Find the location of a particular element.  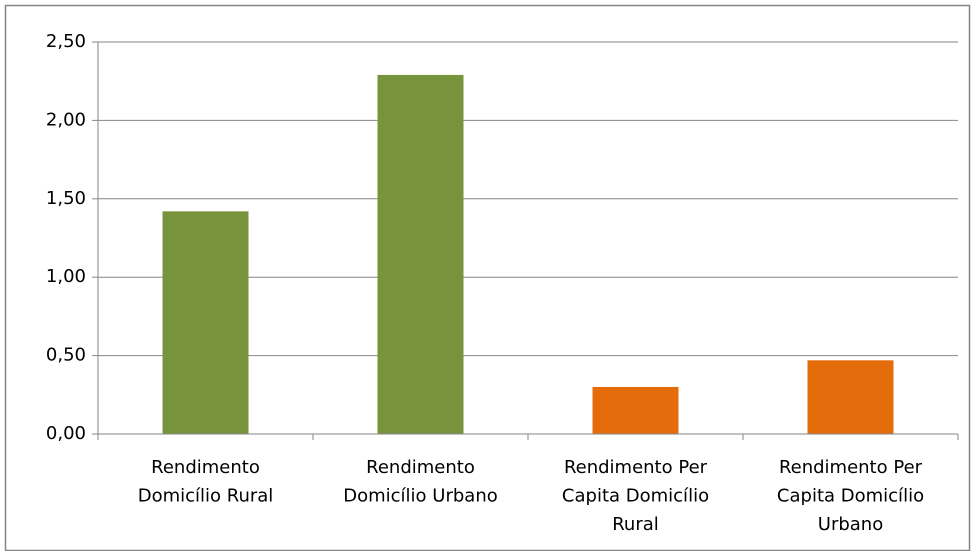

y-tick-label: 1,00 is located at coordinates (66, 276).